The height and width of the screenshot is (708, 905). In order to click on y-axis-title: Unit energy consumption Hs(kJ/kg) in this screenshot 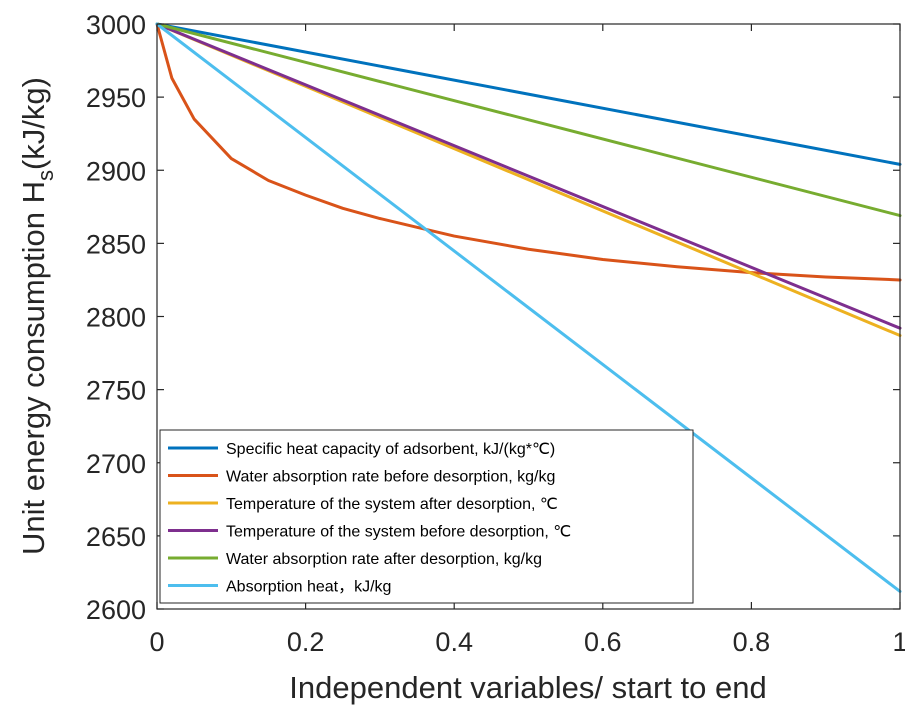, I will do `click(37, 316)`.